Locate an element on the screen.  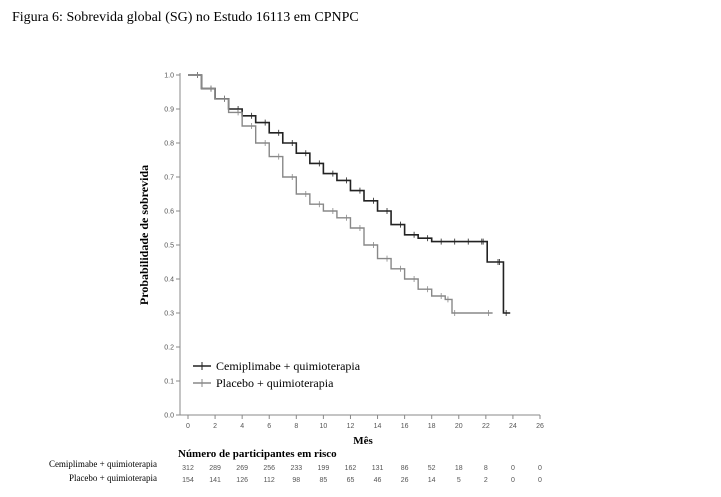
x-tick-label: 2 is located at coordinates (215, 426).